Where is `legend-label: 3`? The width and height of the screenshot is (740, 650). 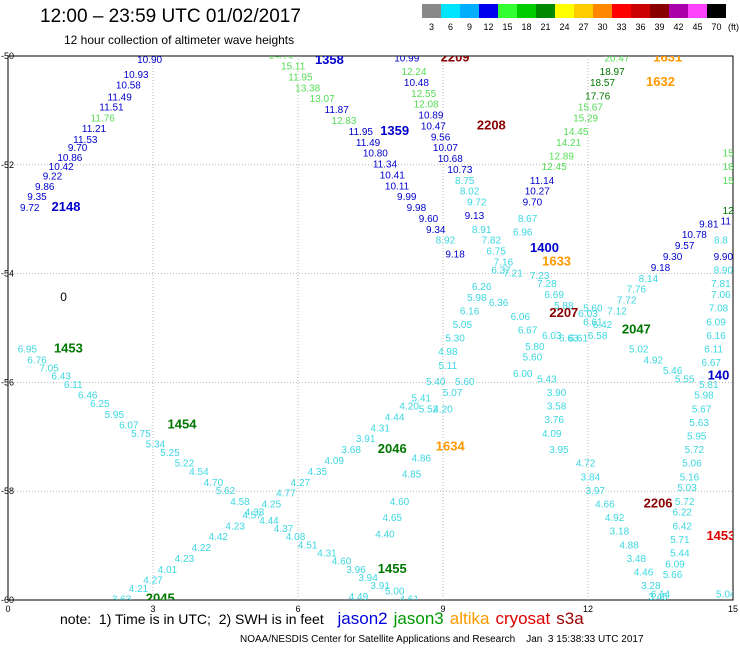
legend-label: 3 is located at coordinates (431, 27).